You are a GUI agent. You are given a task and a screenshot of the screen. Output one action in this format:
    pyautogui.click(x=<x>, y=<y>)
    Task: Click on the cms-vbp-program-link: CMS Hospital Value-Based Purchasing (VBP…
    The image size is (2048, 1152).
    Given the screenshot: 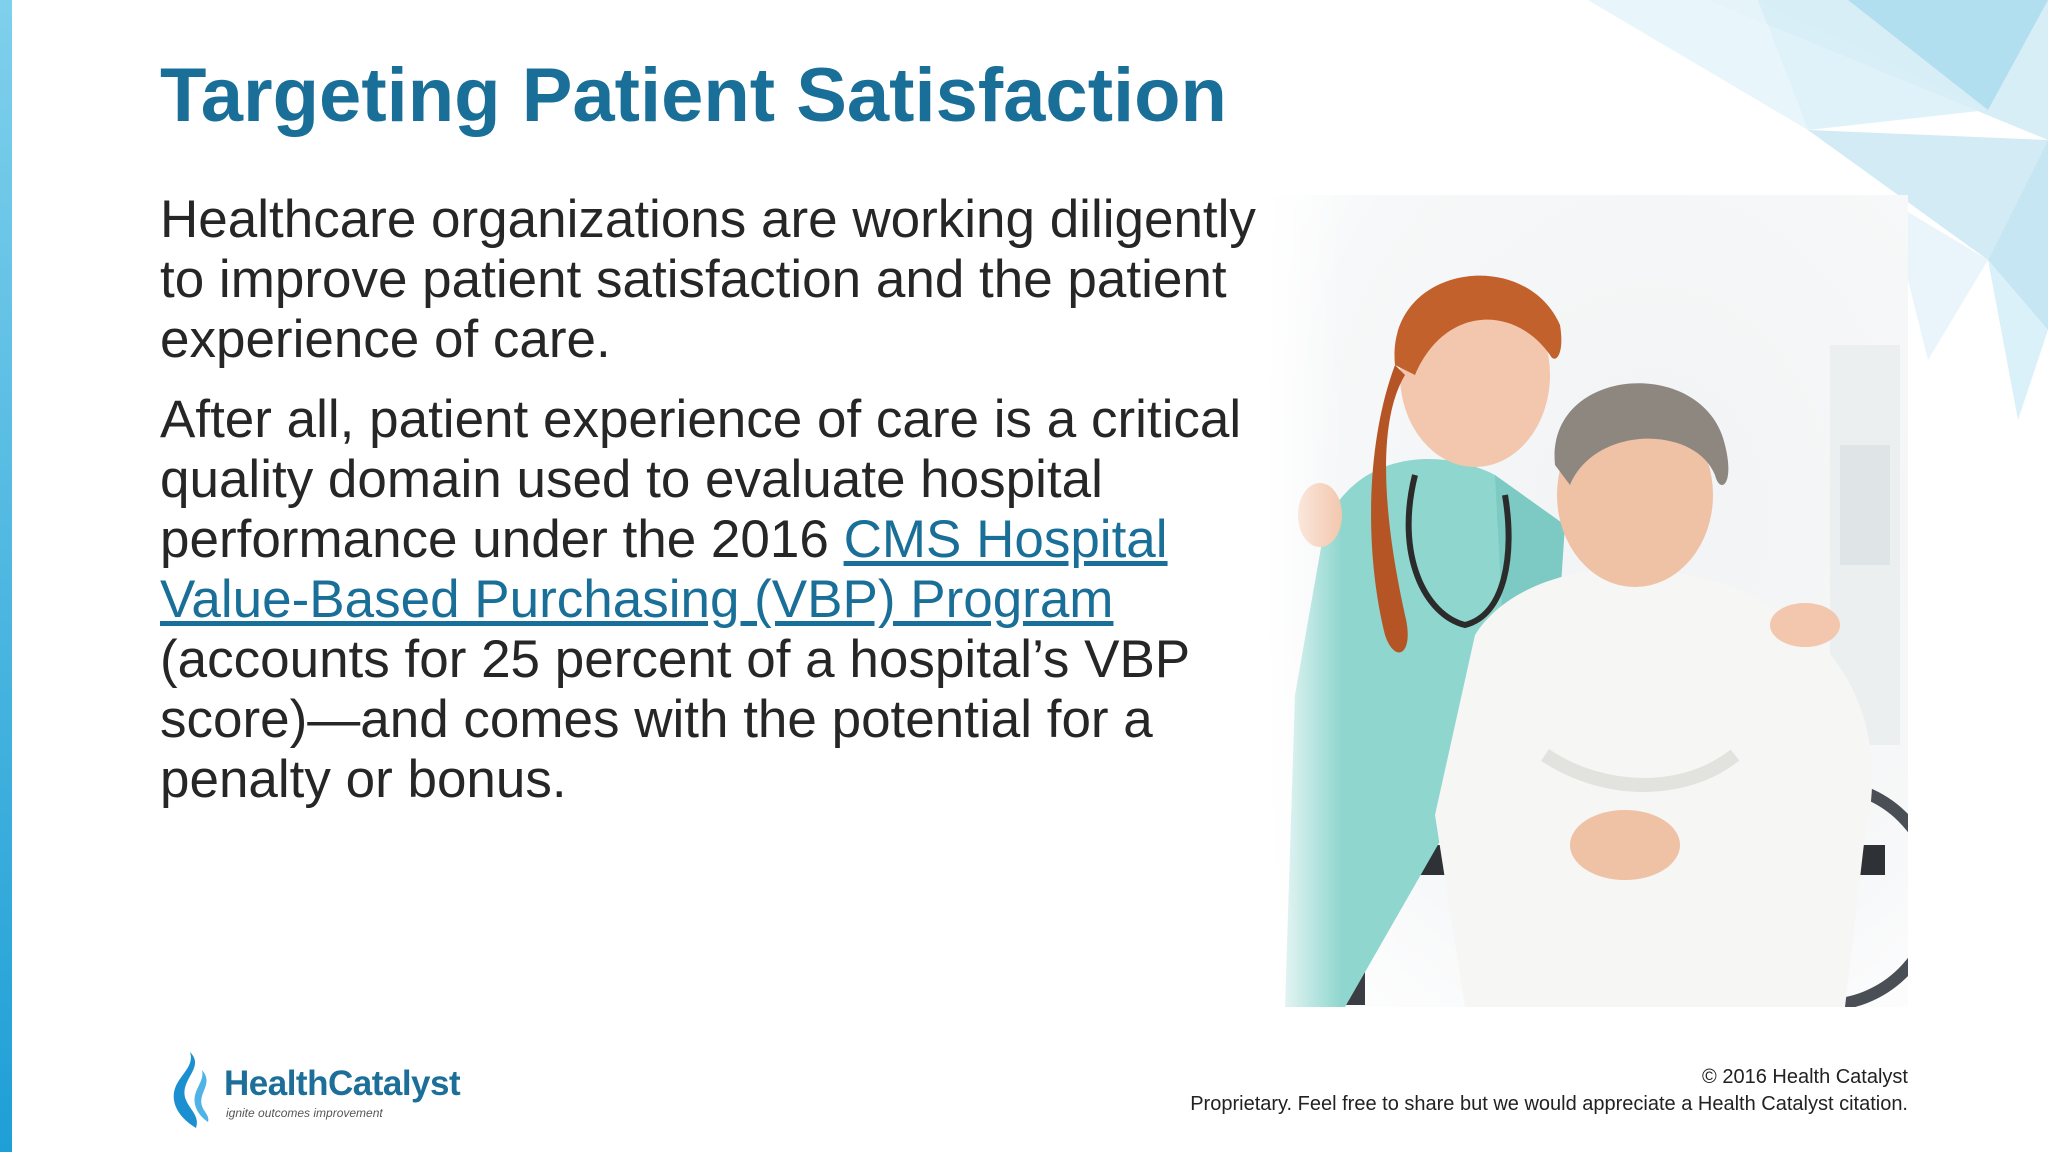 What is the action you would take?
    pyautogui.click(x=664, y=569)
    